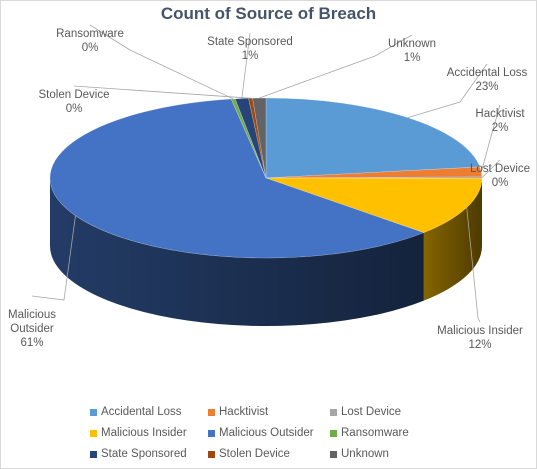 Image resolution: width=537 pixels, height=469 pixels. I want to click on pie-slice-unknown, so click(259, 138).